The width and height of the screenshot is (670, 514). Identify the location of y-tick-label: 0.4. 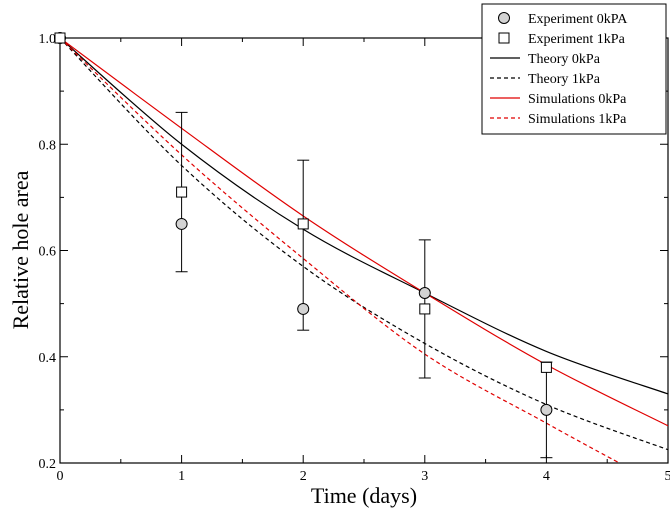
(48, 358).